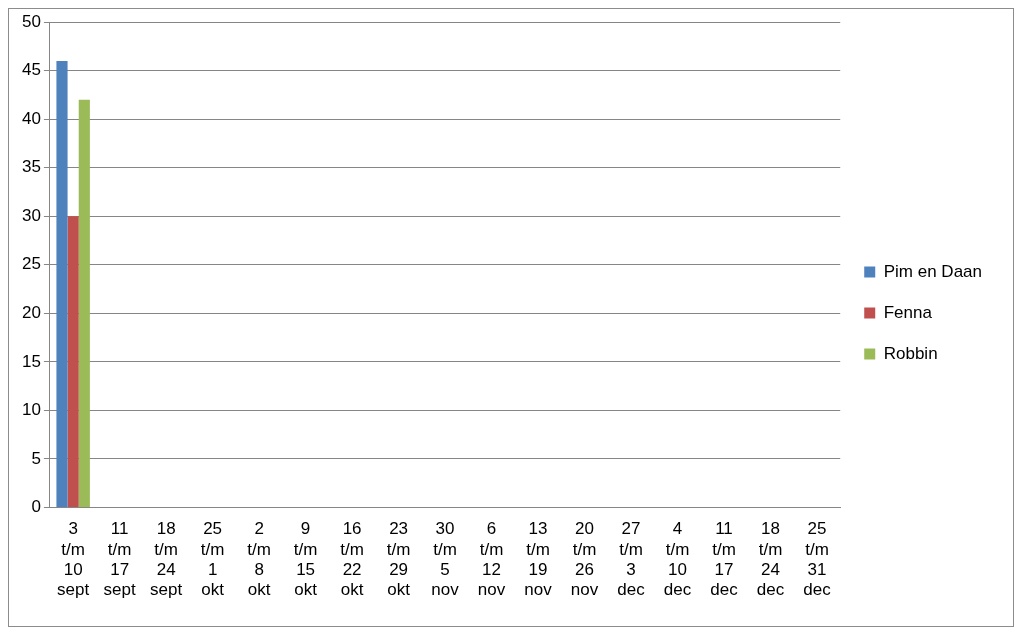 Image resolution: width=1024 pixels, height=637 pixels. Describe the element at coordinates (259, 559) in the screenshot. I see `x-tick-label: 2 t/m 8 okt` at that location.